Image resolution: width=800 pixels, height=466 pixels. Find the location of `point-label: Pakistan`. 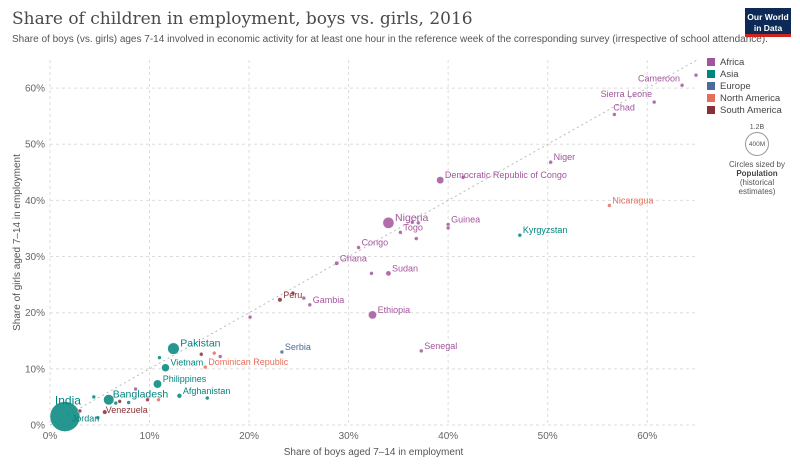

point-label: Pakistan is located at coordinates (200, 344).